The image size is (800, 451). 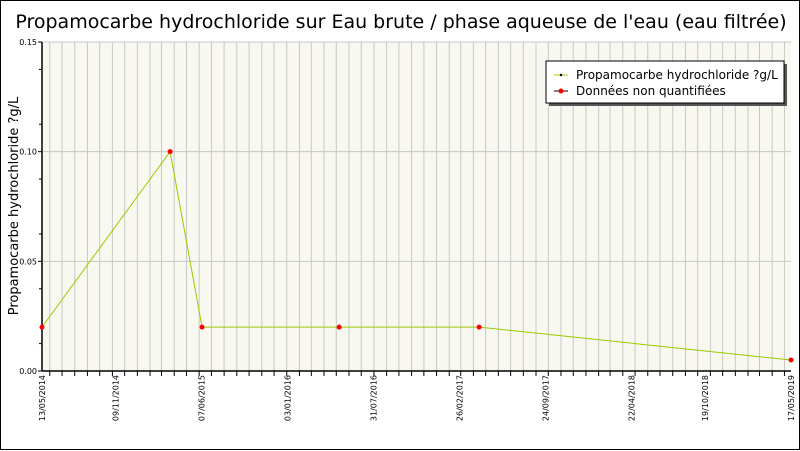 What do you see at coordinates (28, 371) in the screenshot?
I see `y-tick-label: 0.00` at bounding box center [28, 371].